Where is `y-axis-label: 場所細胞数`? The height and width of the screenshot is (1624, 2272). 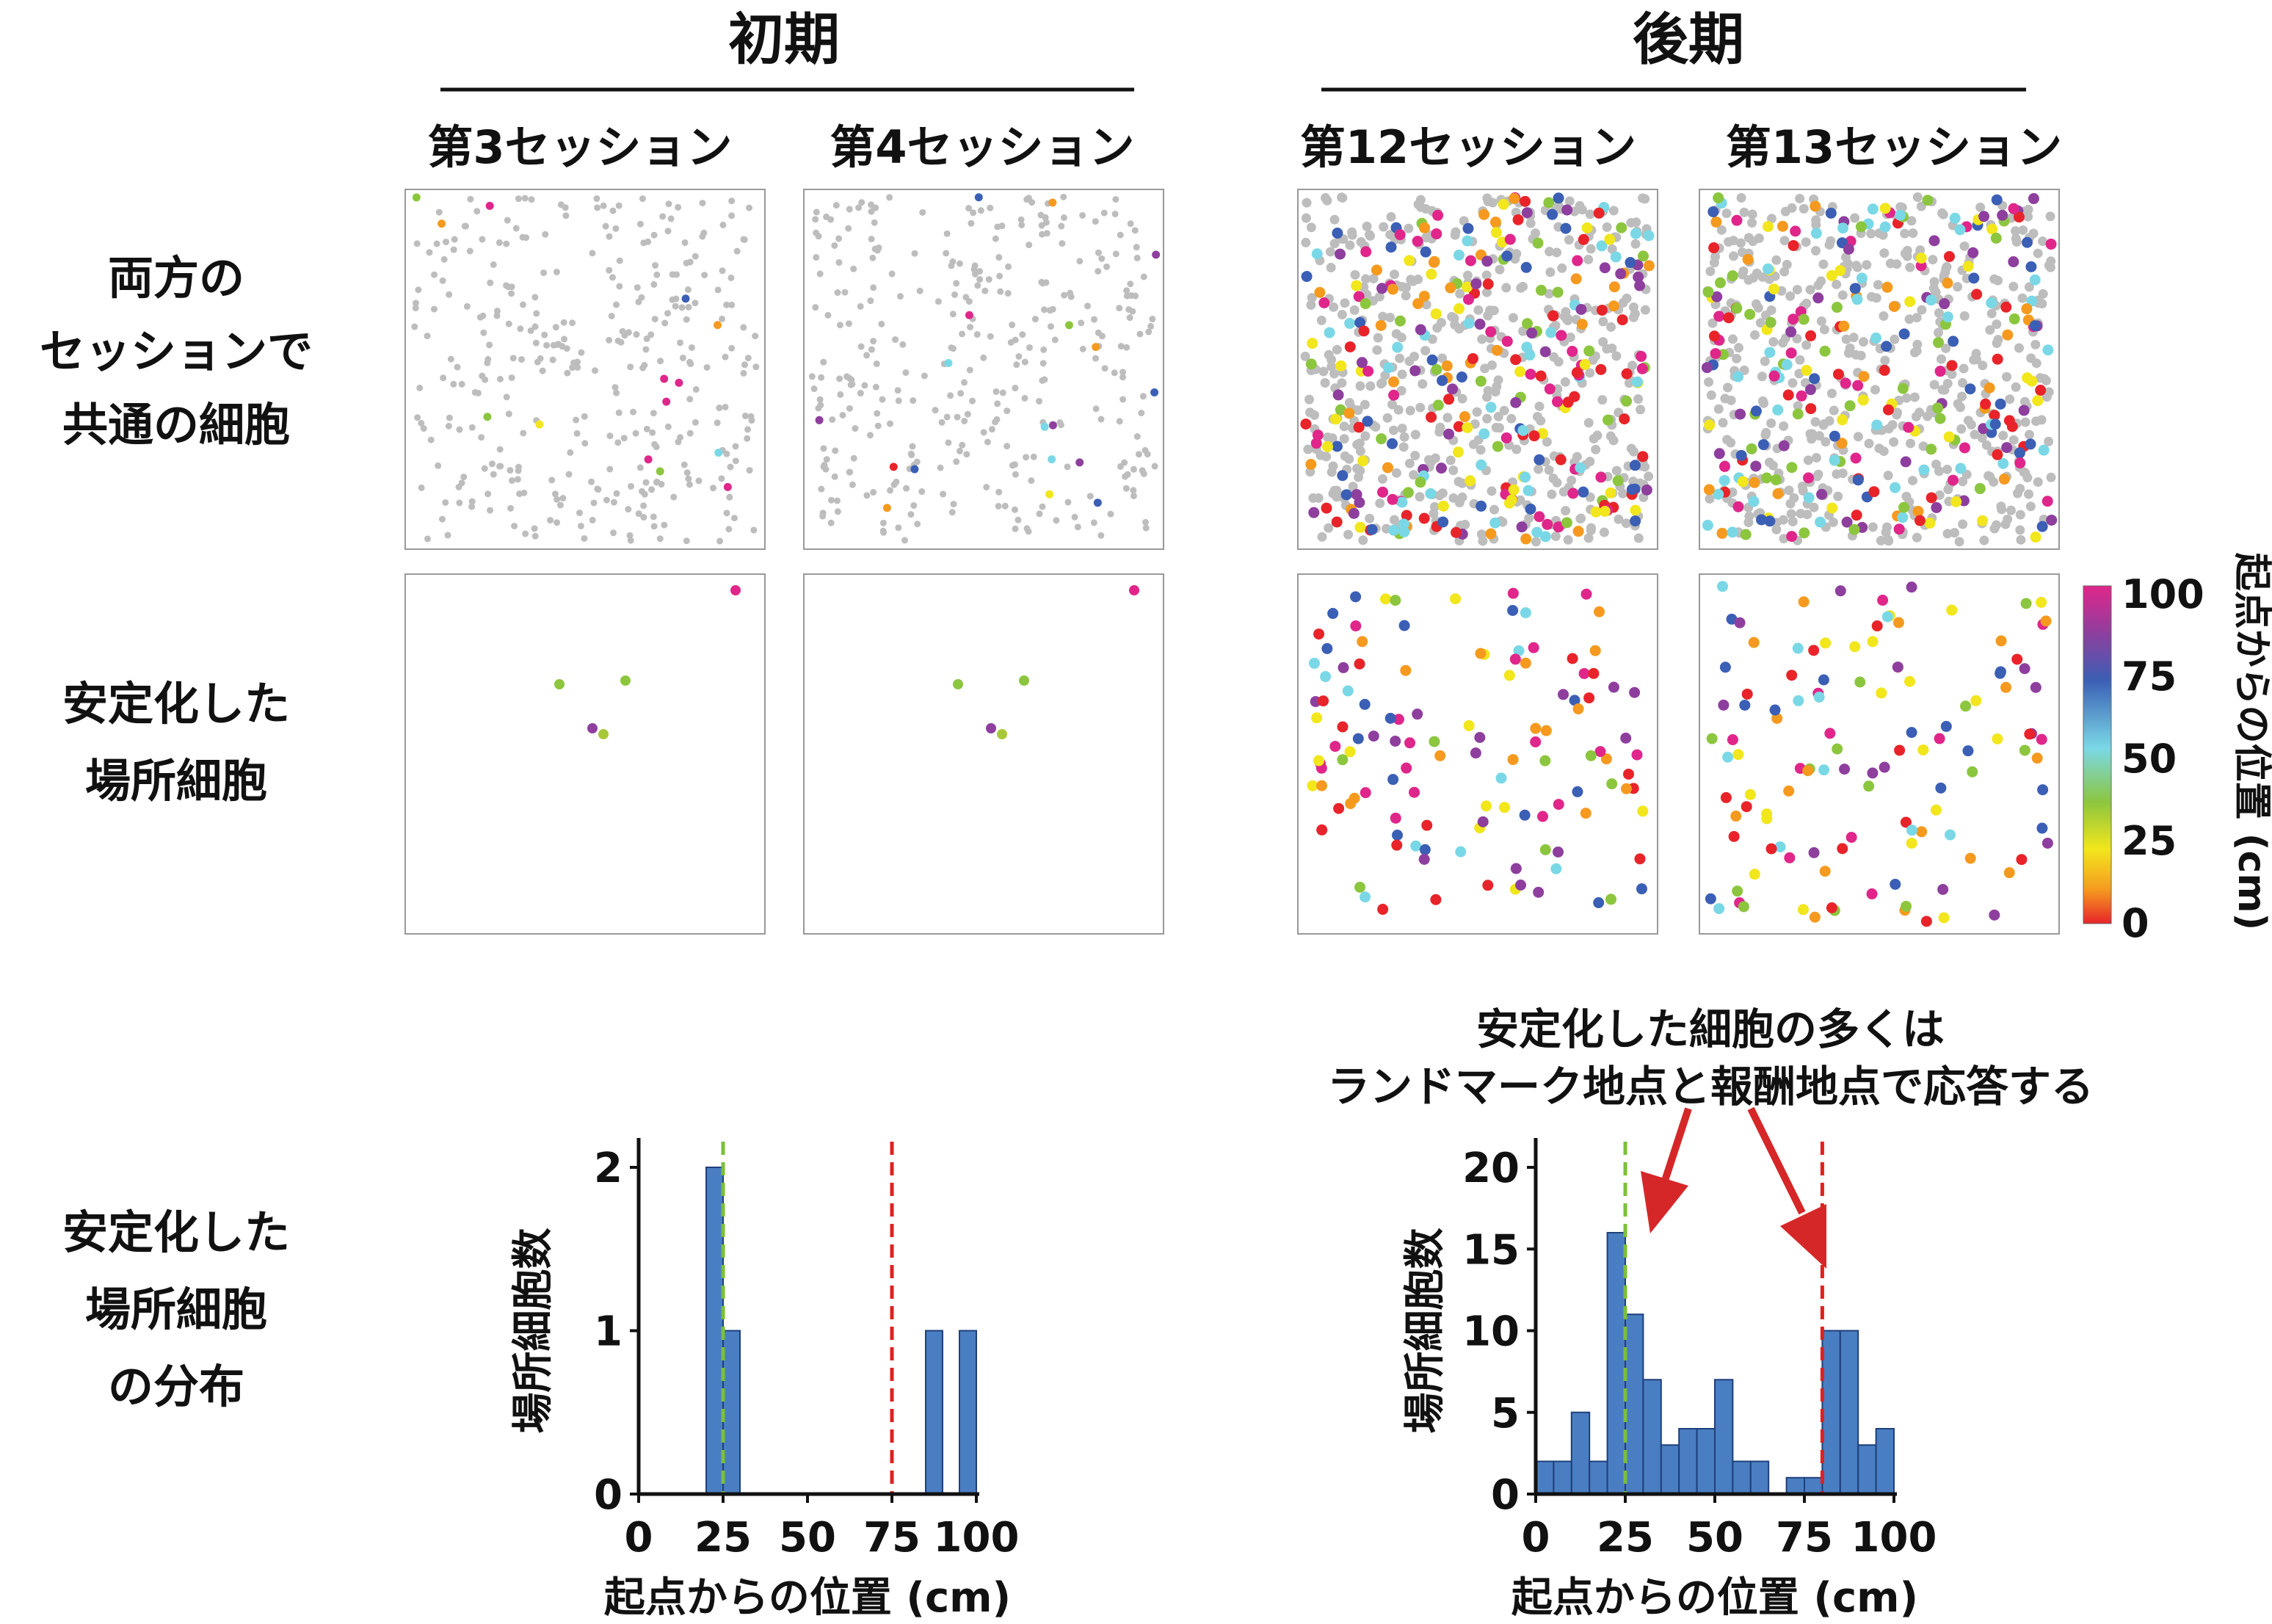 y-axis-label: 場所細胞数 is located at coordinates (533, 1331).